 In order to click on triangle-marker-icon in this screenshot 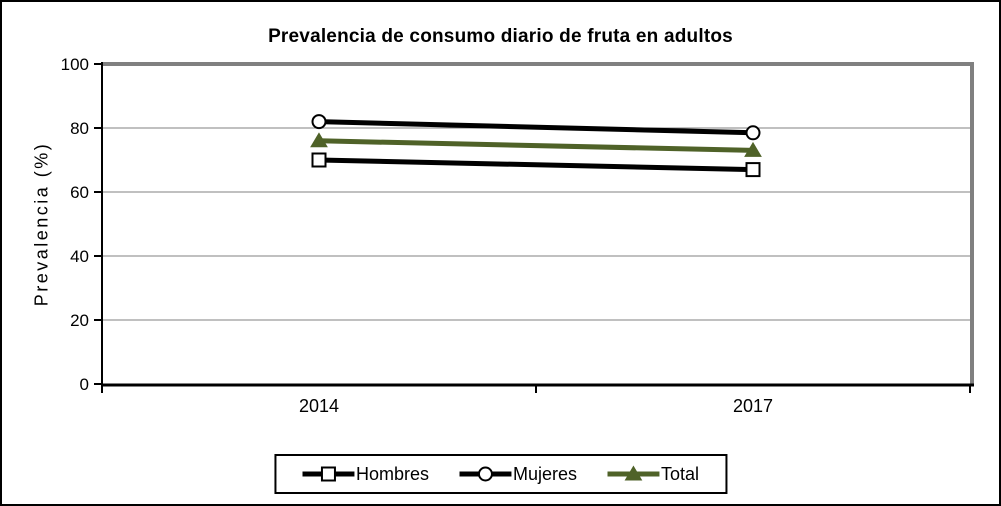, I will do `click(633, 473)`.